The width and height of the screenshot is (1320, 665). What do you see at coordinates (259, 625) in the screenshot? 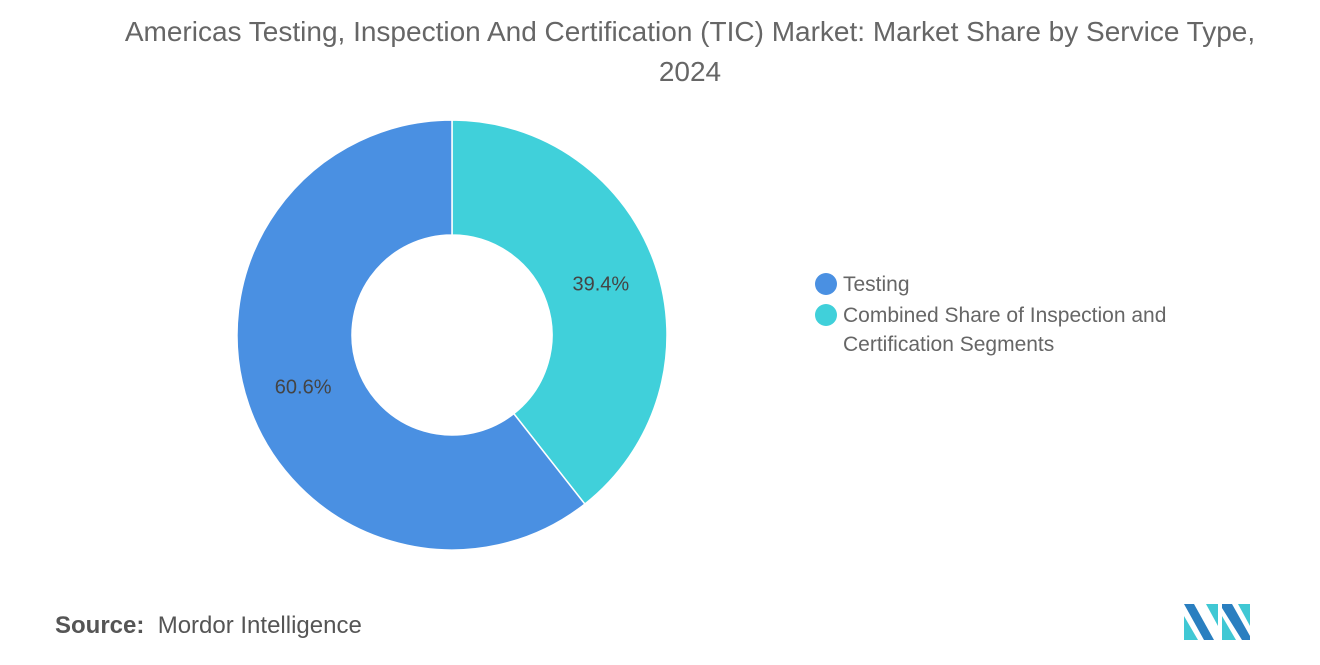
I see `source-value: Mordor Intelligence` at bounding box center [259, 625].